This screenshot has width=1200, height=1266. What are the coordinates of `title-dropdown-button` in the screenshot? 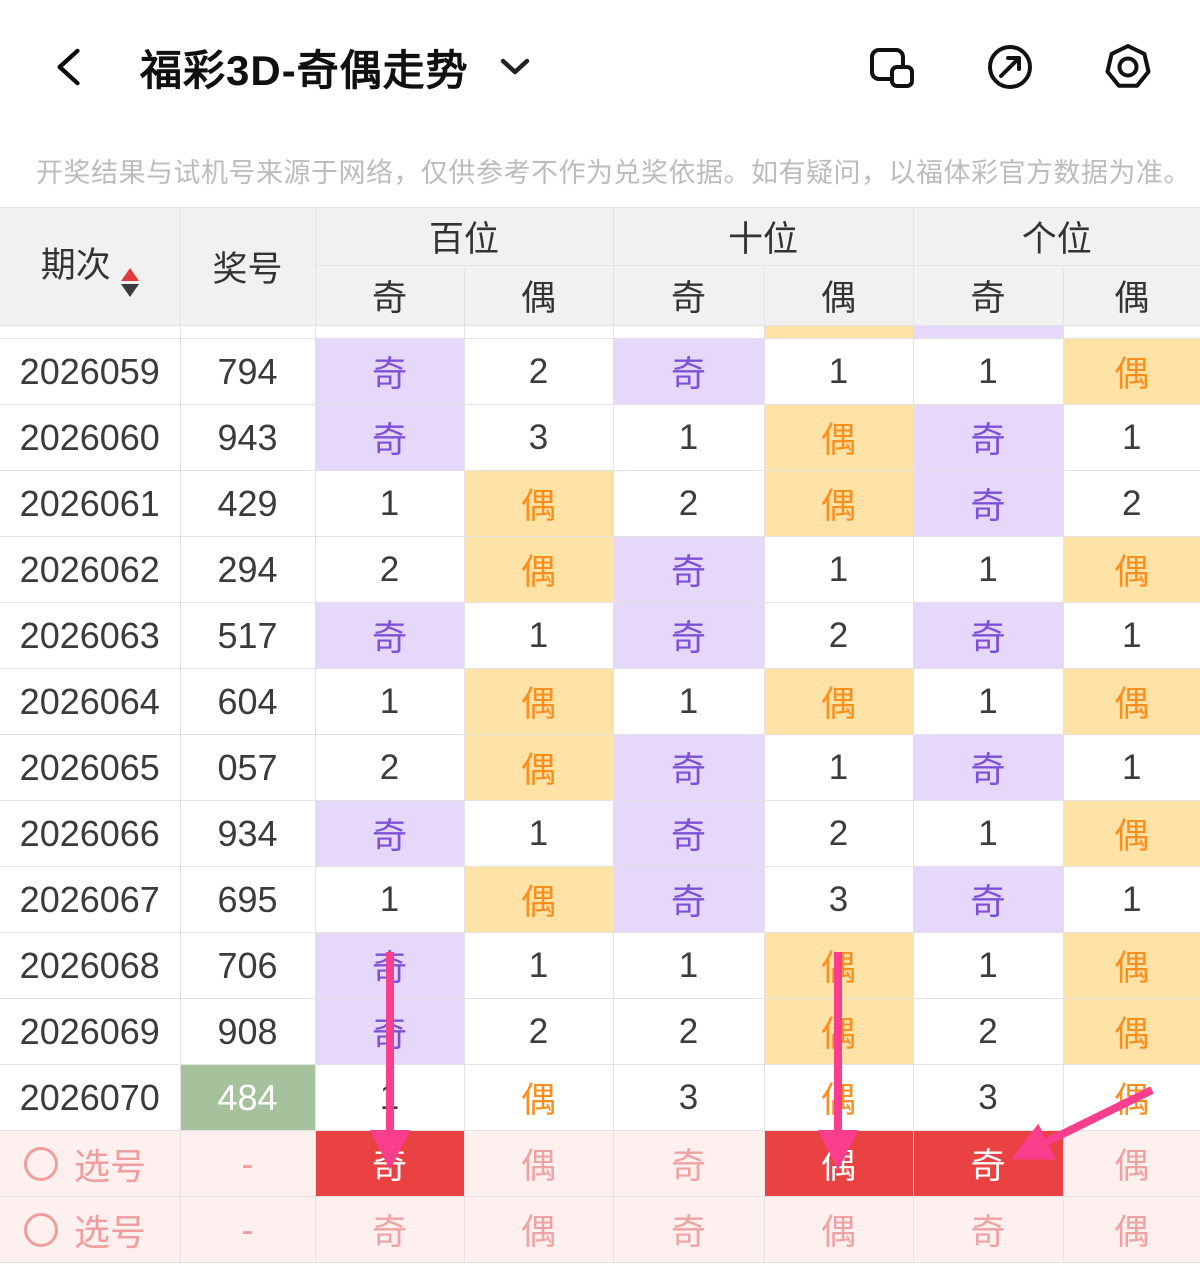 It's located at (515, 67).